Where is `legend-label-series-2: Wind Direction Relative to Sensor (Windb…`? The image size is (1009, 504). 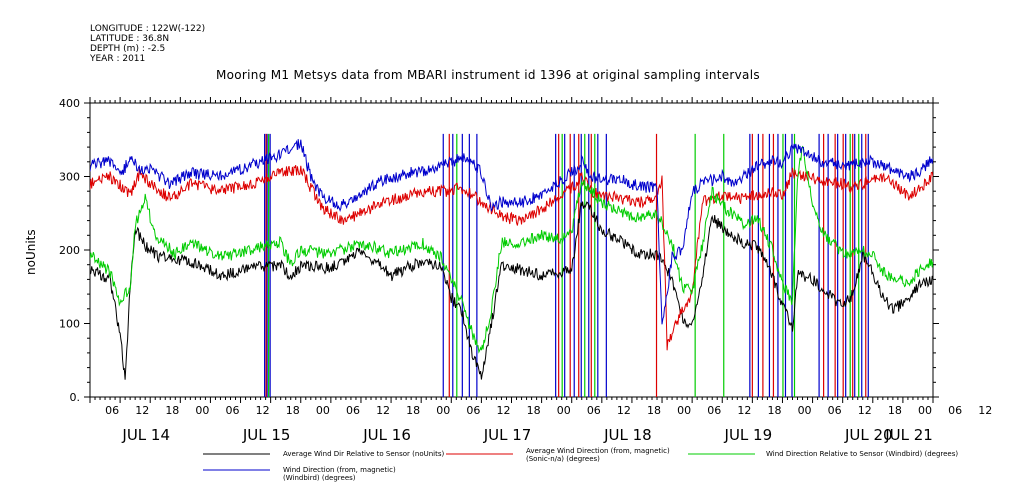
legend-label-series-2: Wind Direction Relative to Sensor (Windb… is located at coordinates (862, 454).